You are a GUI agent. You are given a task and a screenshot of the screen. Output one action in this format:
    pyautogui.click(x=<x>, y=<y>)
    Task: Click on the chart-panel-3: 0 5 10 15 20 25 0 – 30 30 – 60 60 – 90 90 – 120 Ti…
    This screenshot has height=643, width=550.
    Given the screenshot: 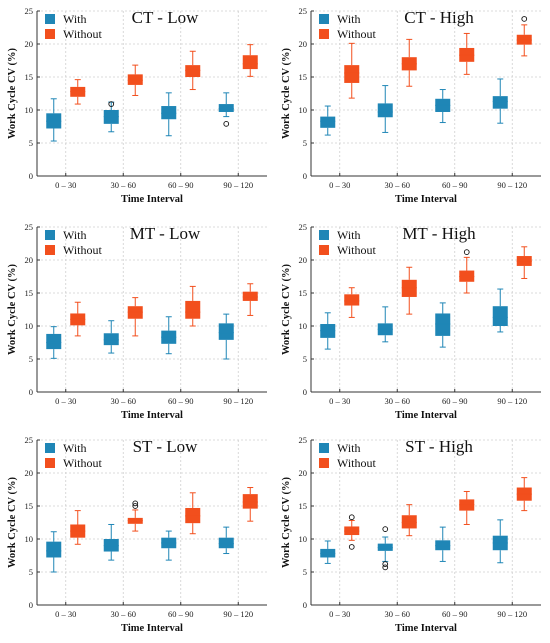 What is the action you would take?
    pyautogui.click(x=137, y=321)
    